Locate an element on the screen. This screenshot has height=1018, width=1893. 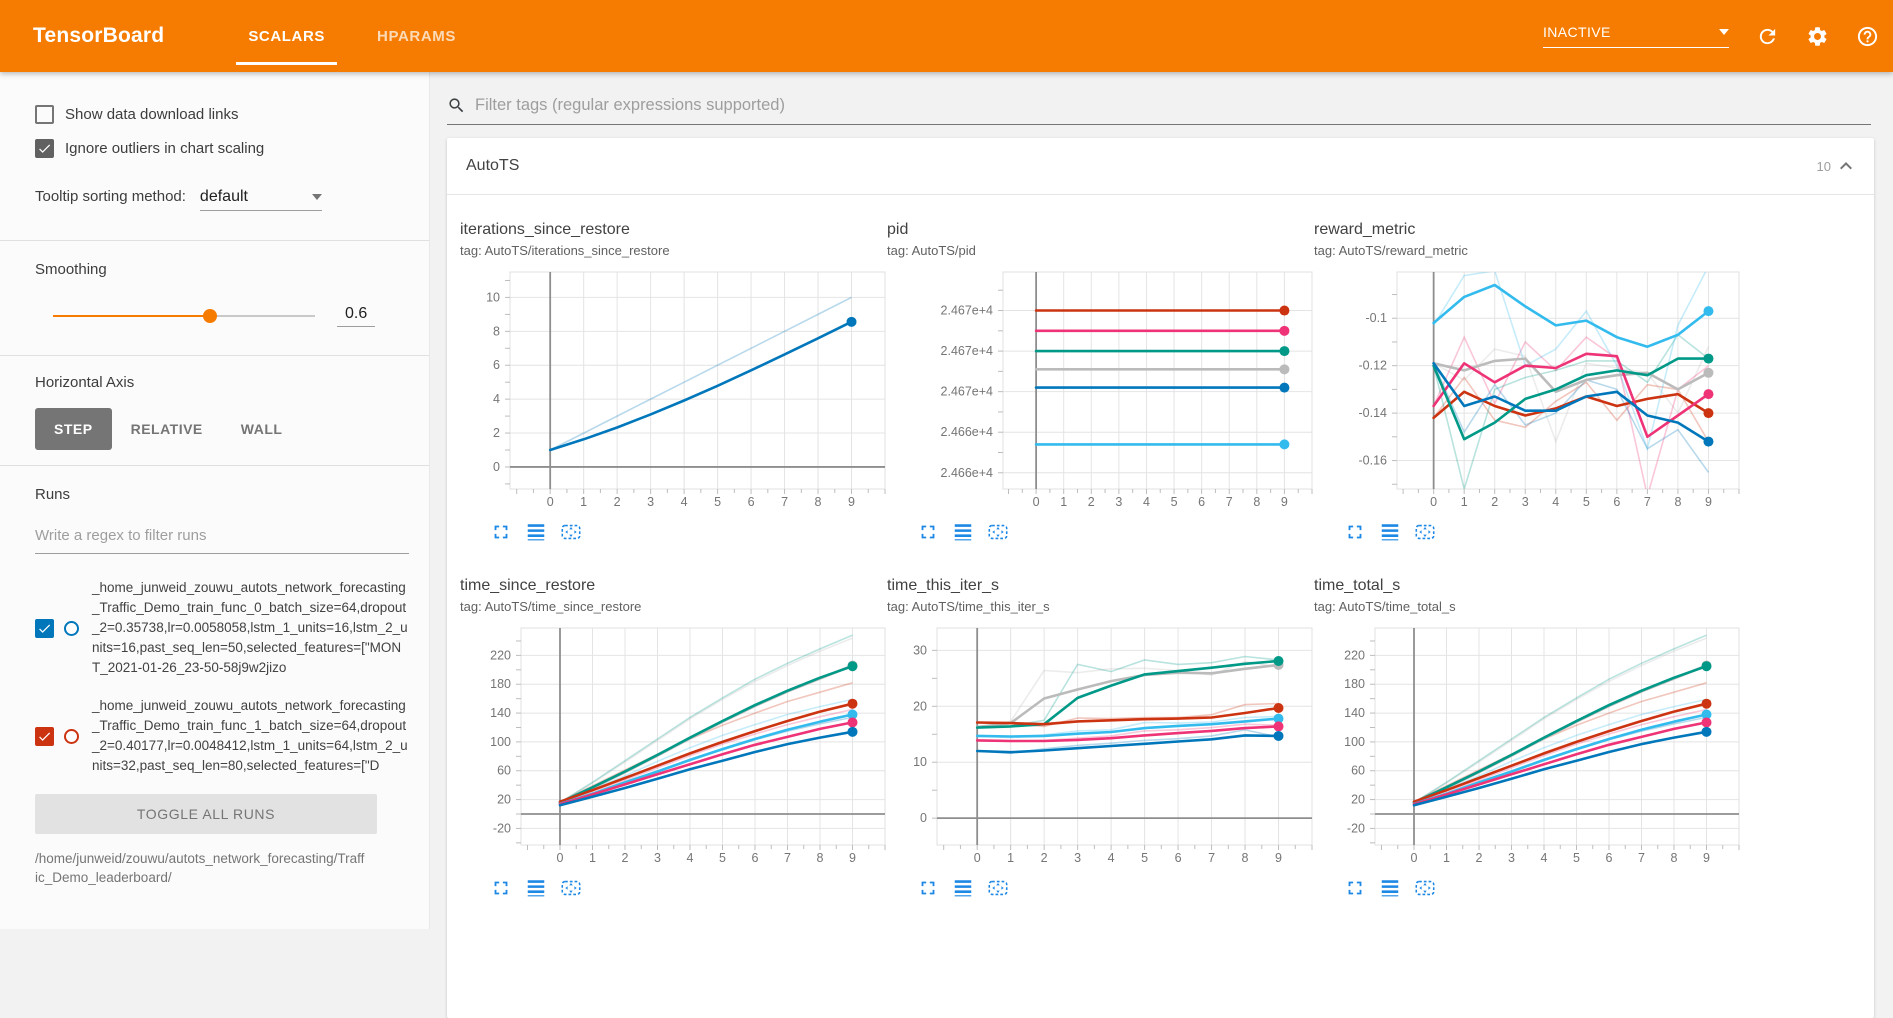
tab-scalars-label: SCALARS is located at coordinates (286, 36).